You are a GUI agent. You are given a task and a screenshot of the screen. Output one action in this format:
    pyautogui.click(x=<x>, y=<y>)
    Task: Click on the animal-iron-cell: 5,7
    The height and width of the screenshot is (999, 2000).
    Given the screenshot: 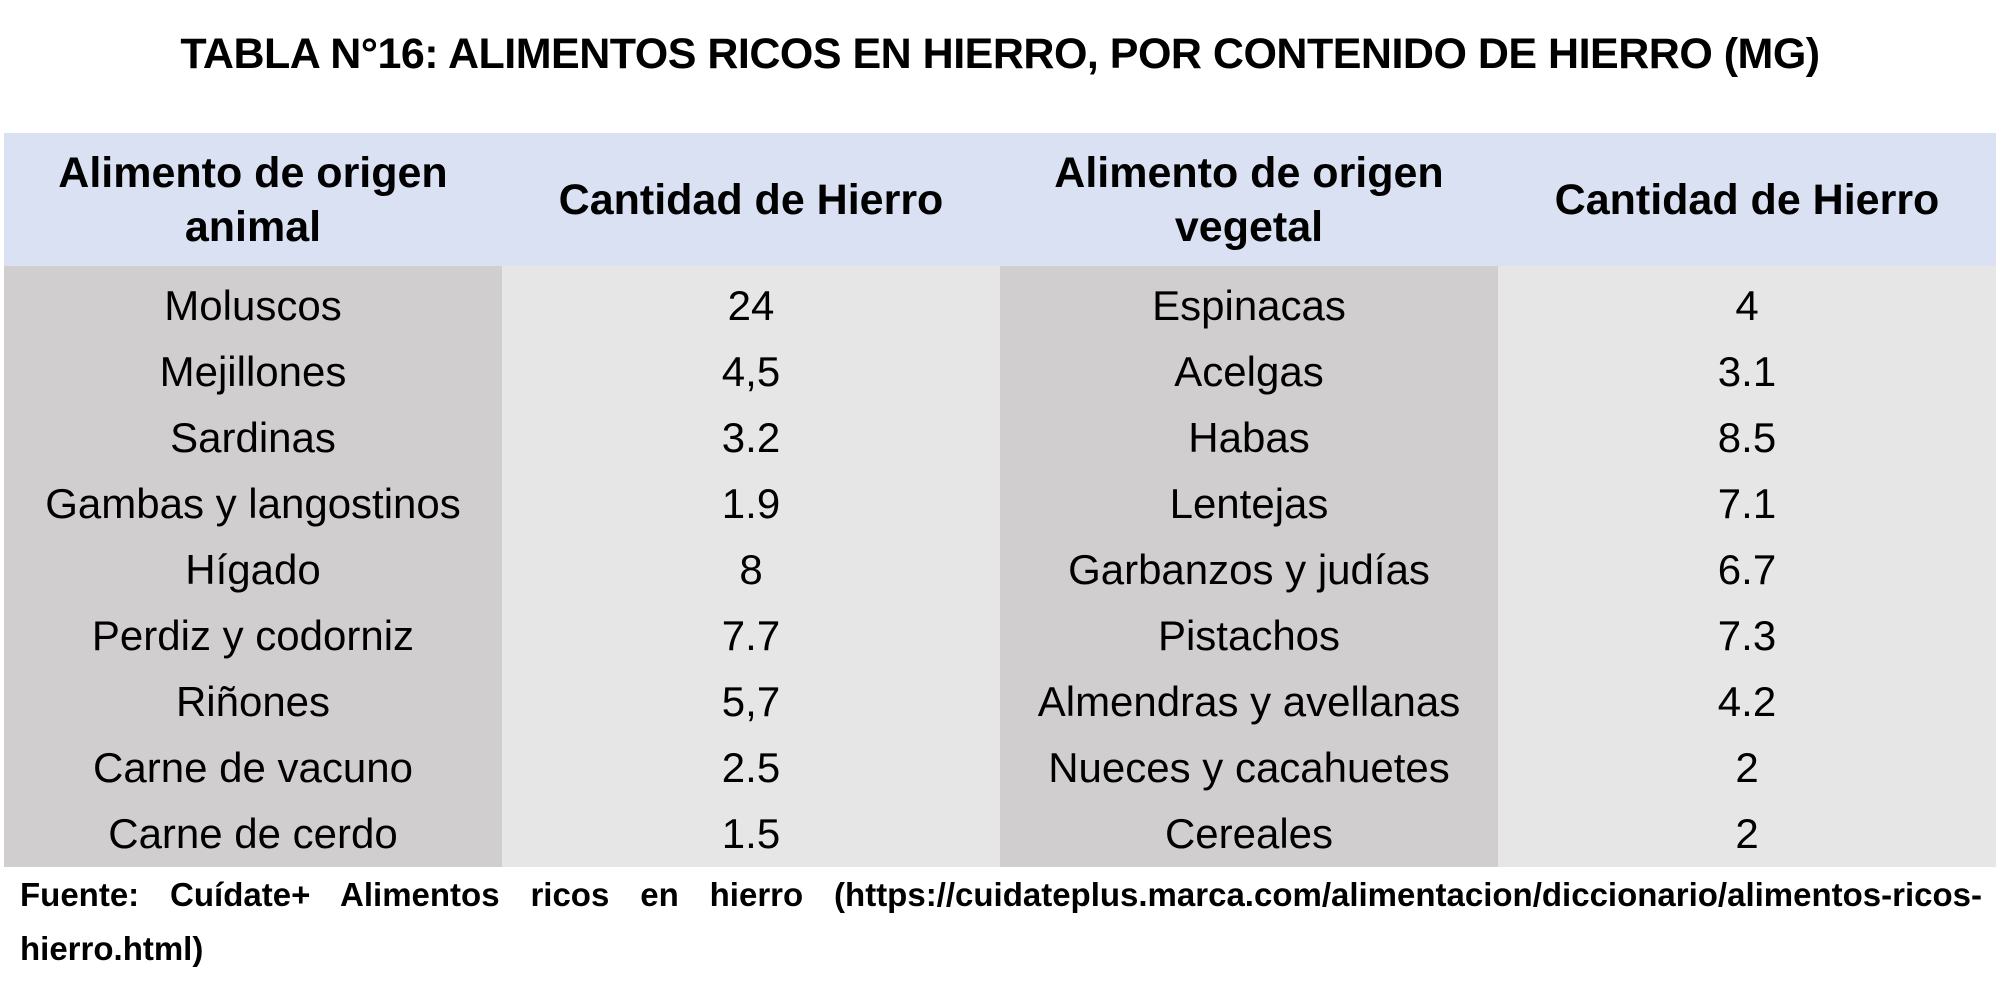 What is the action you would take?
    pyautogui.click(x=751, y=701)
    